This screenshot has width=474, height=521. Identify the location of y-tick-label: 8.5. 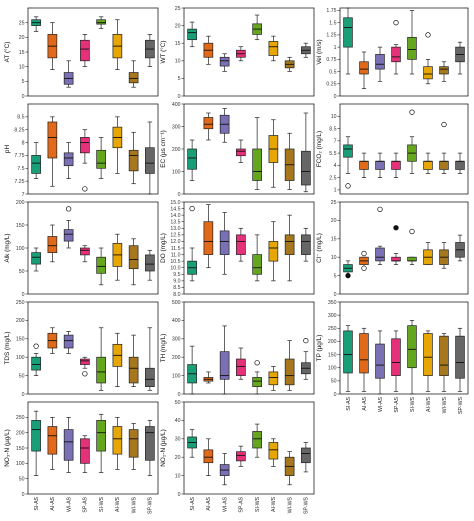
(332, 129).